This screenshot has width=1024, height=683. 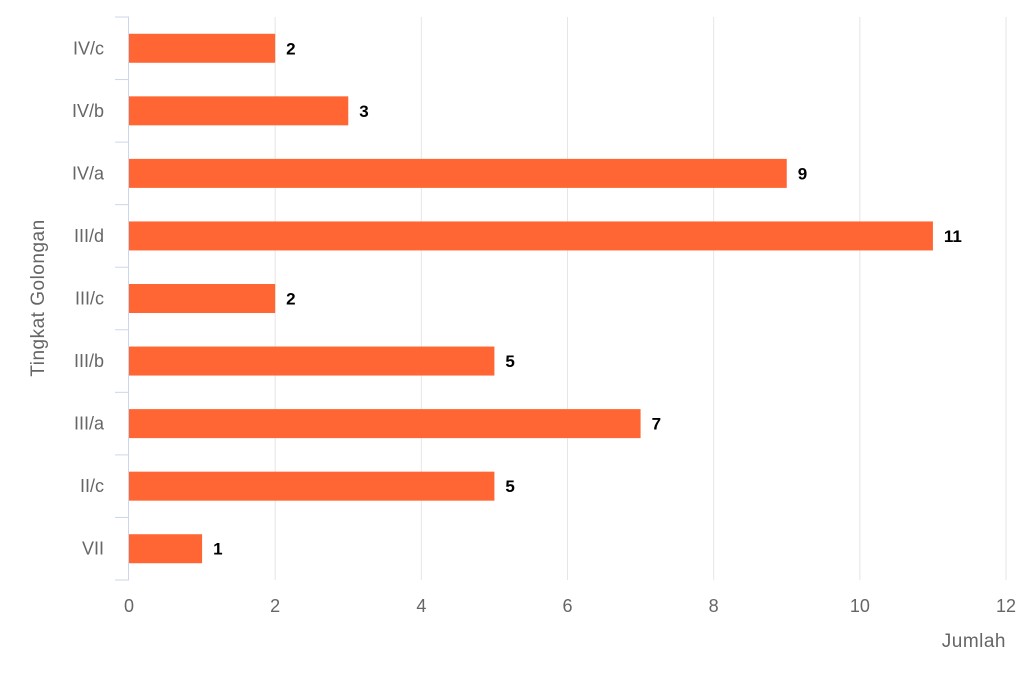 I want to click on y-tick-label: III/c, so click(x=89, y=299).